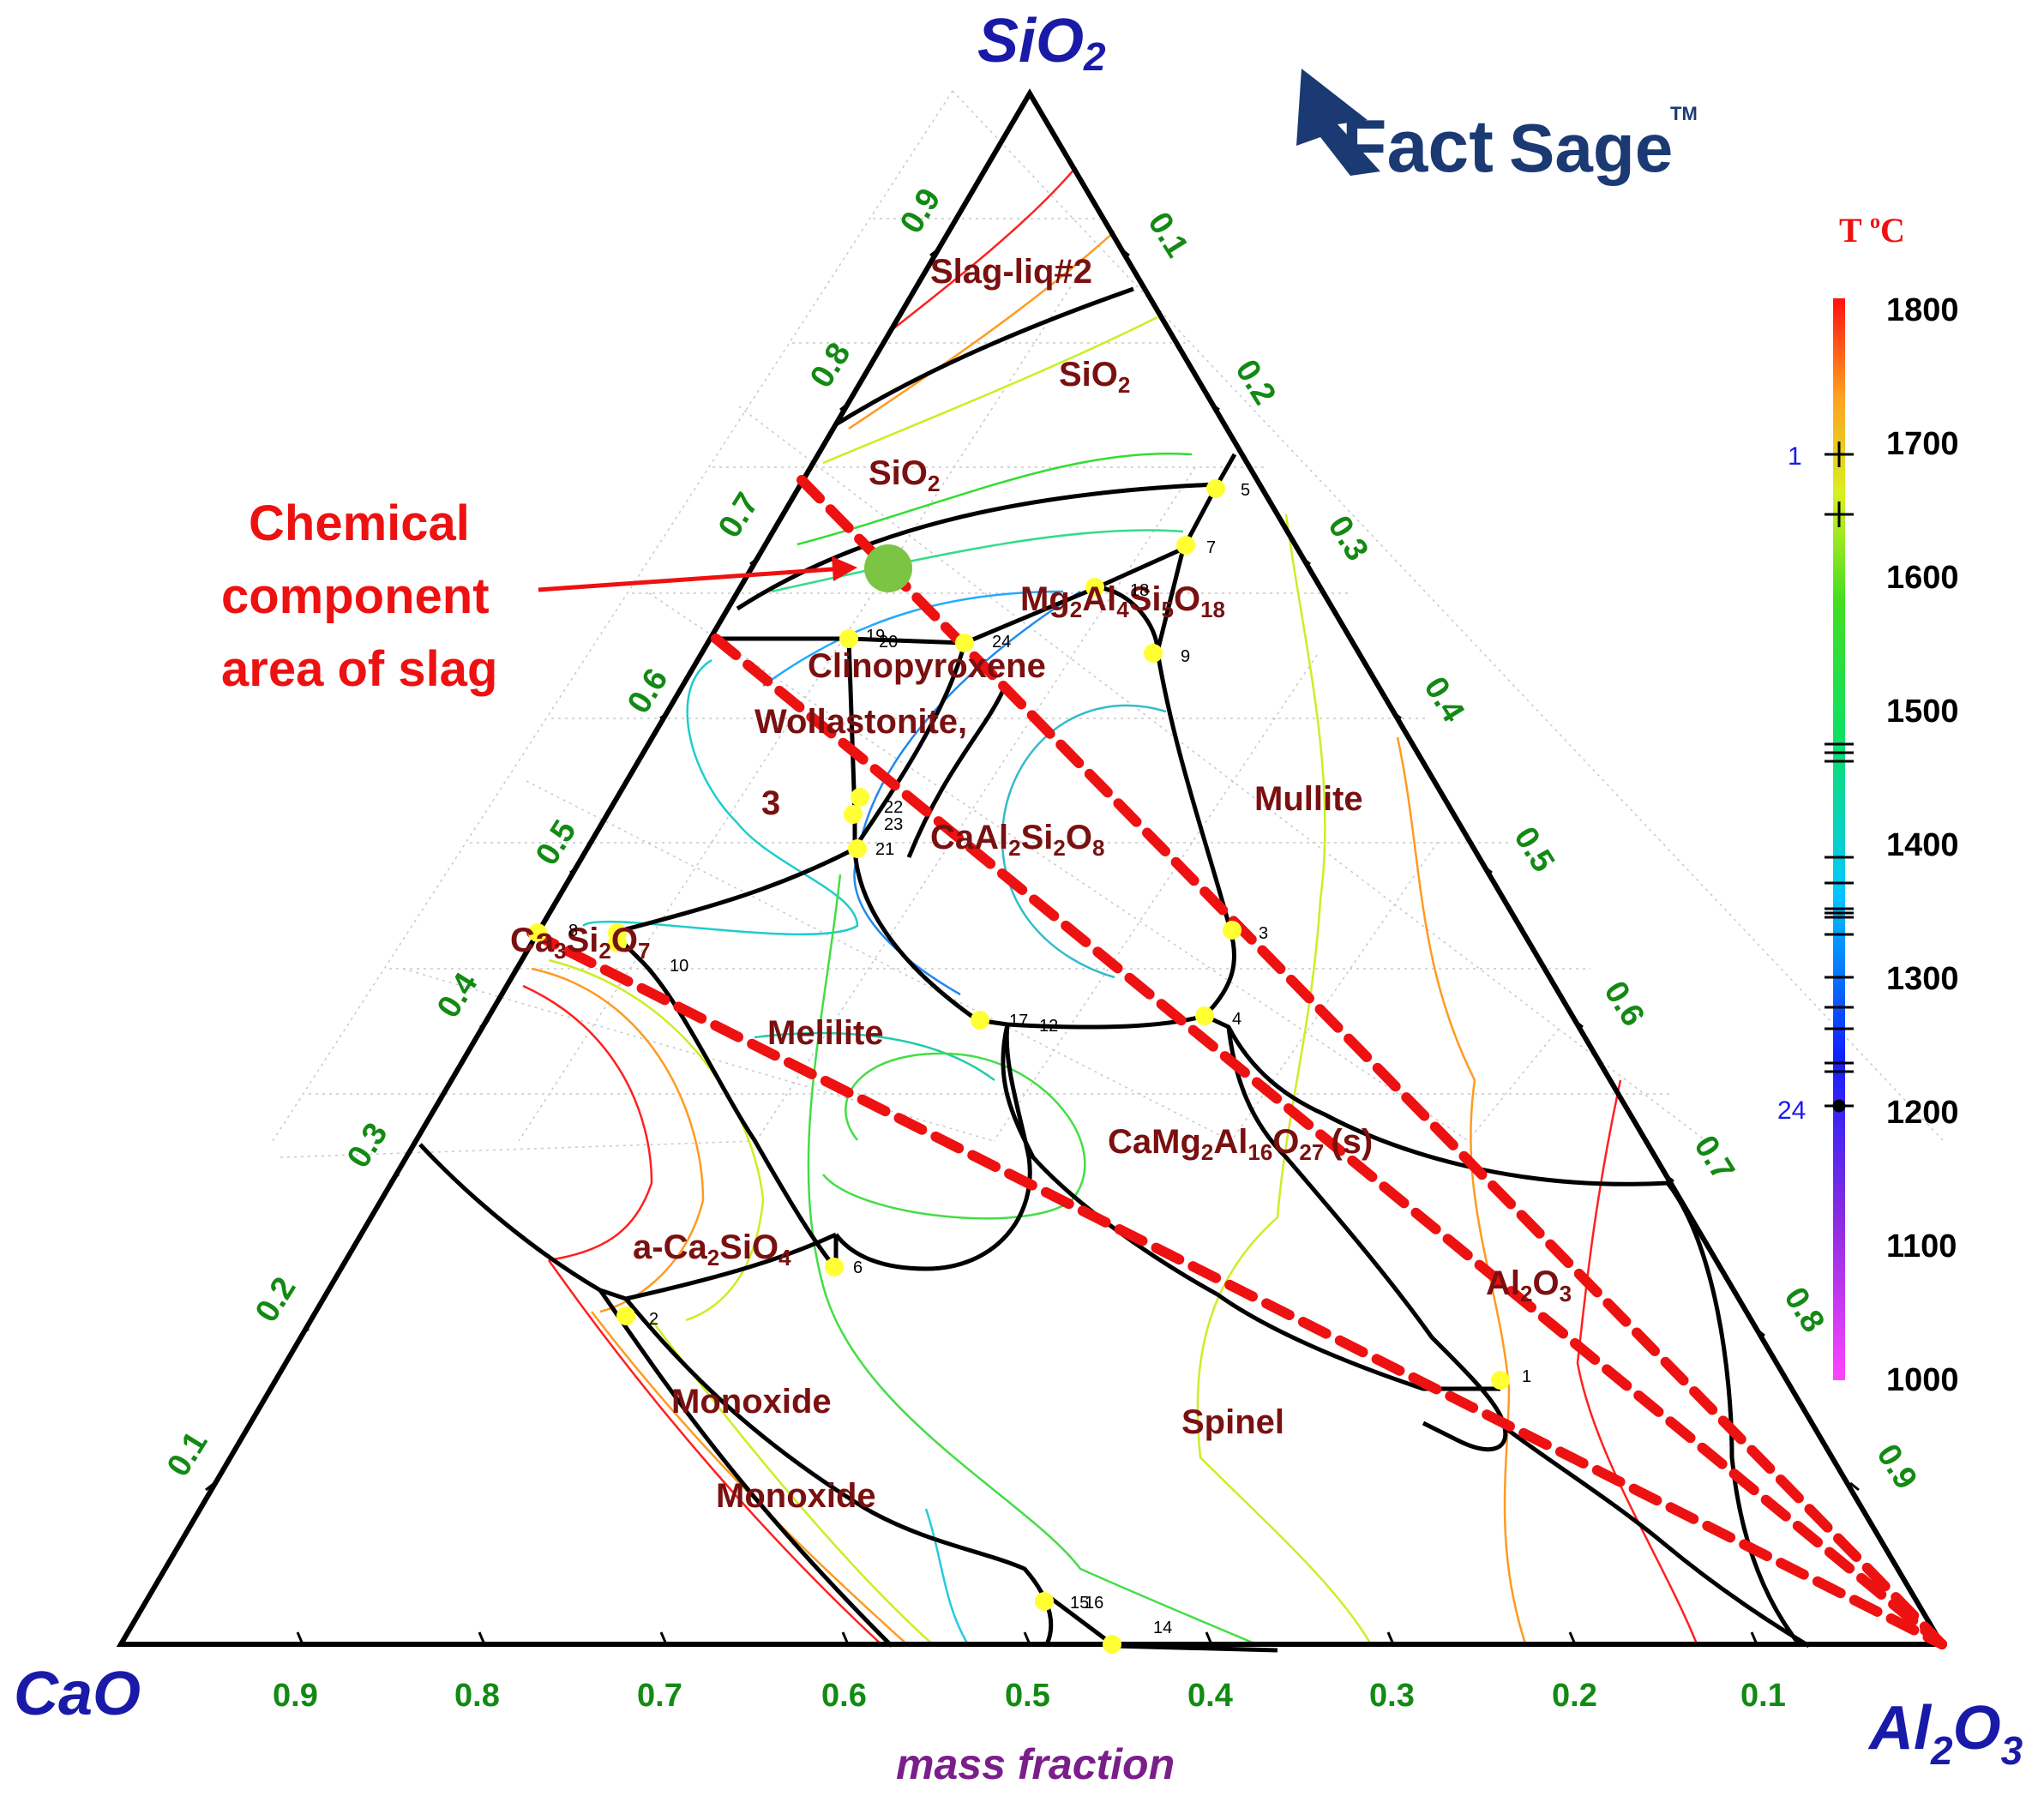 This screenshot has height=1796, width=2044. I want to click on colorbar-title: T oC, so click(1872, 230).